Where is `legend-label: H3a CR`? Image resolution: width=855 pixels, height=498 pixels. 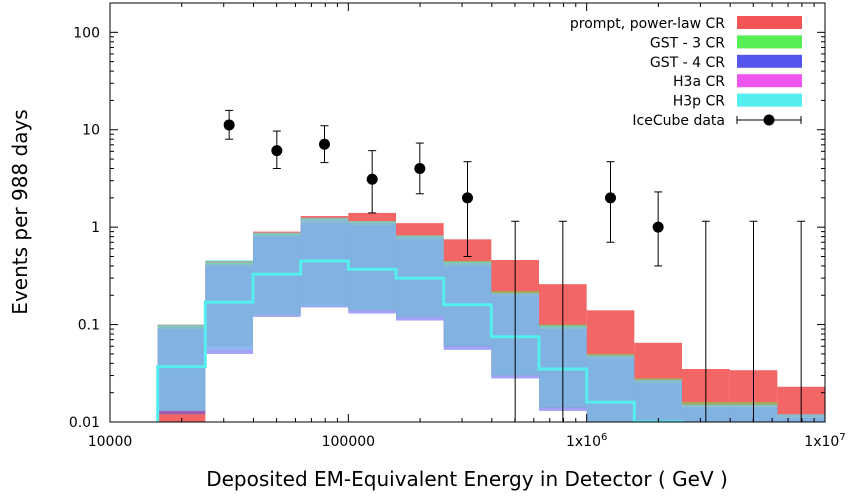 legend-label: H3a CR is located at coordinates (699, 82).